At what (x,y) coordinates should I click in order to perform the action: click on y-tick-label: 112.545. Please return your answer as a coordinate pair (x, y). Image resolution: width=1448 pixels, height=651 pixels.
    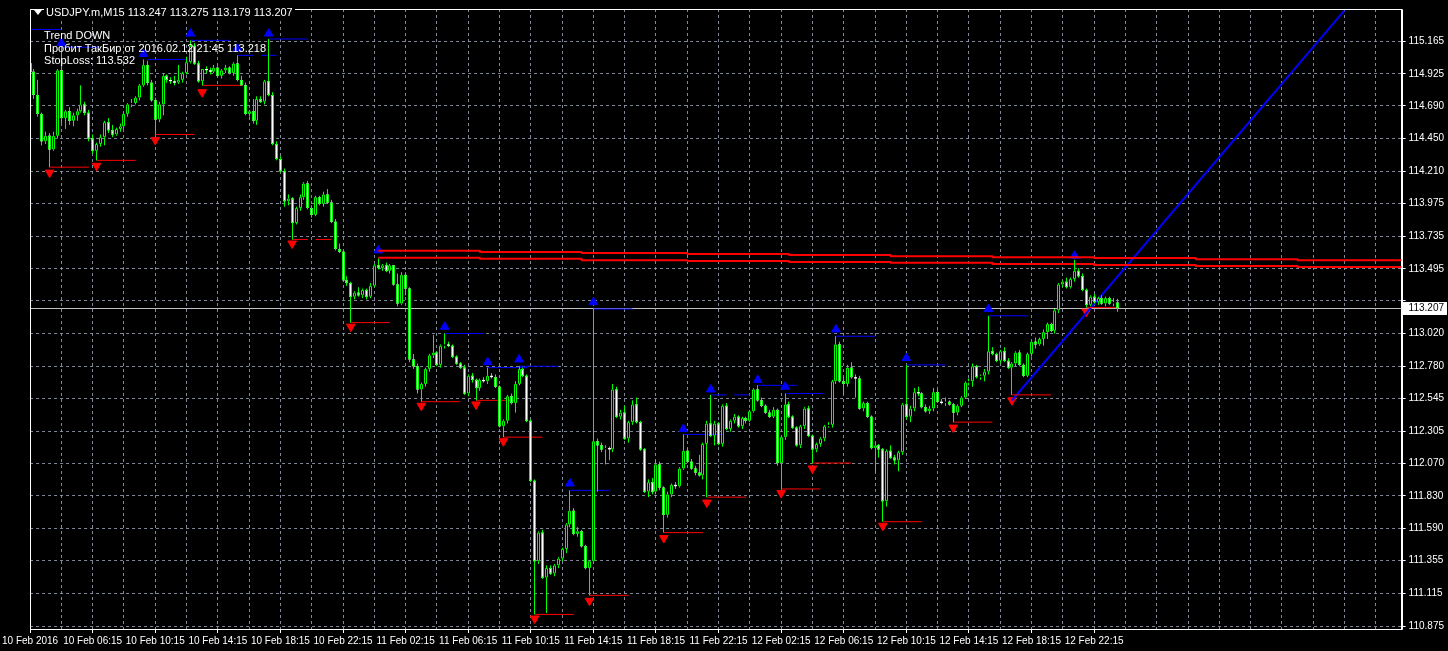
    Looking at the image, I should click on (1426, 398).